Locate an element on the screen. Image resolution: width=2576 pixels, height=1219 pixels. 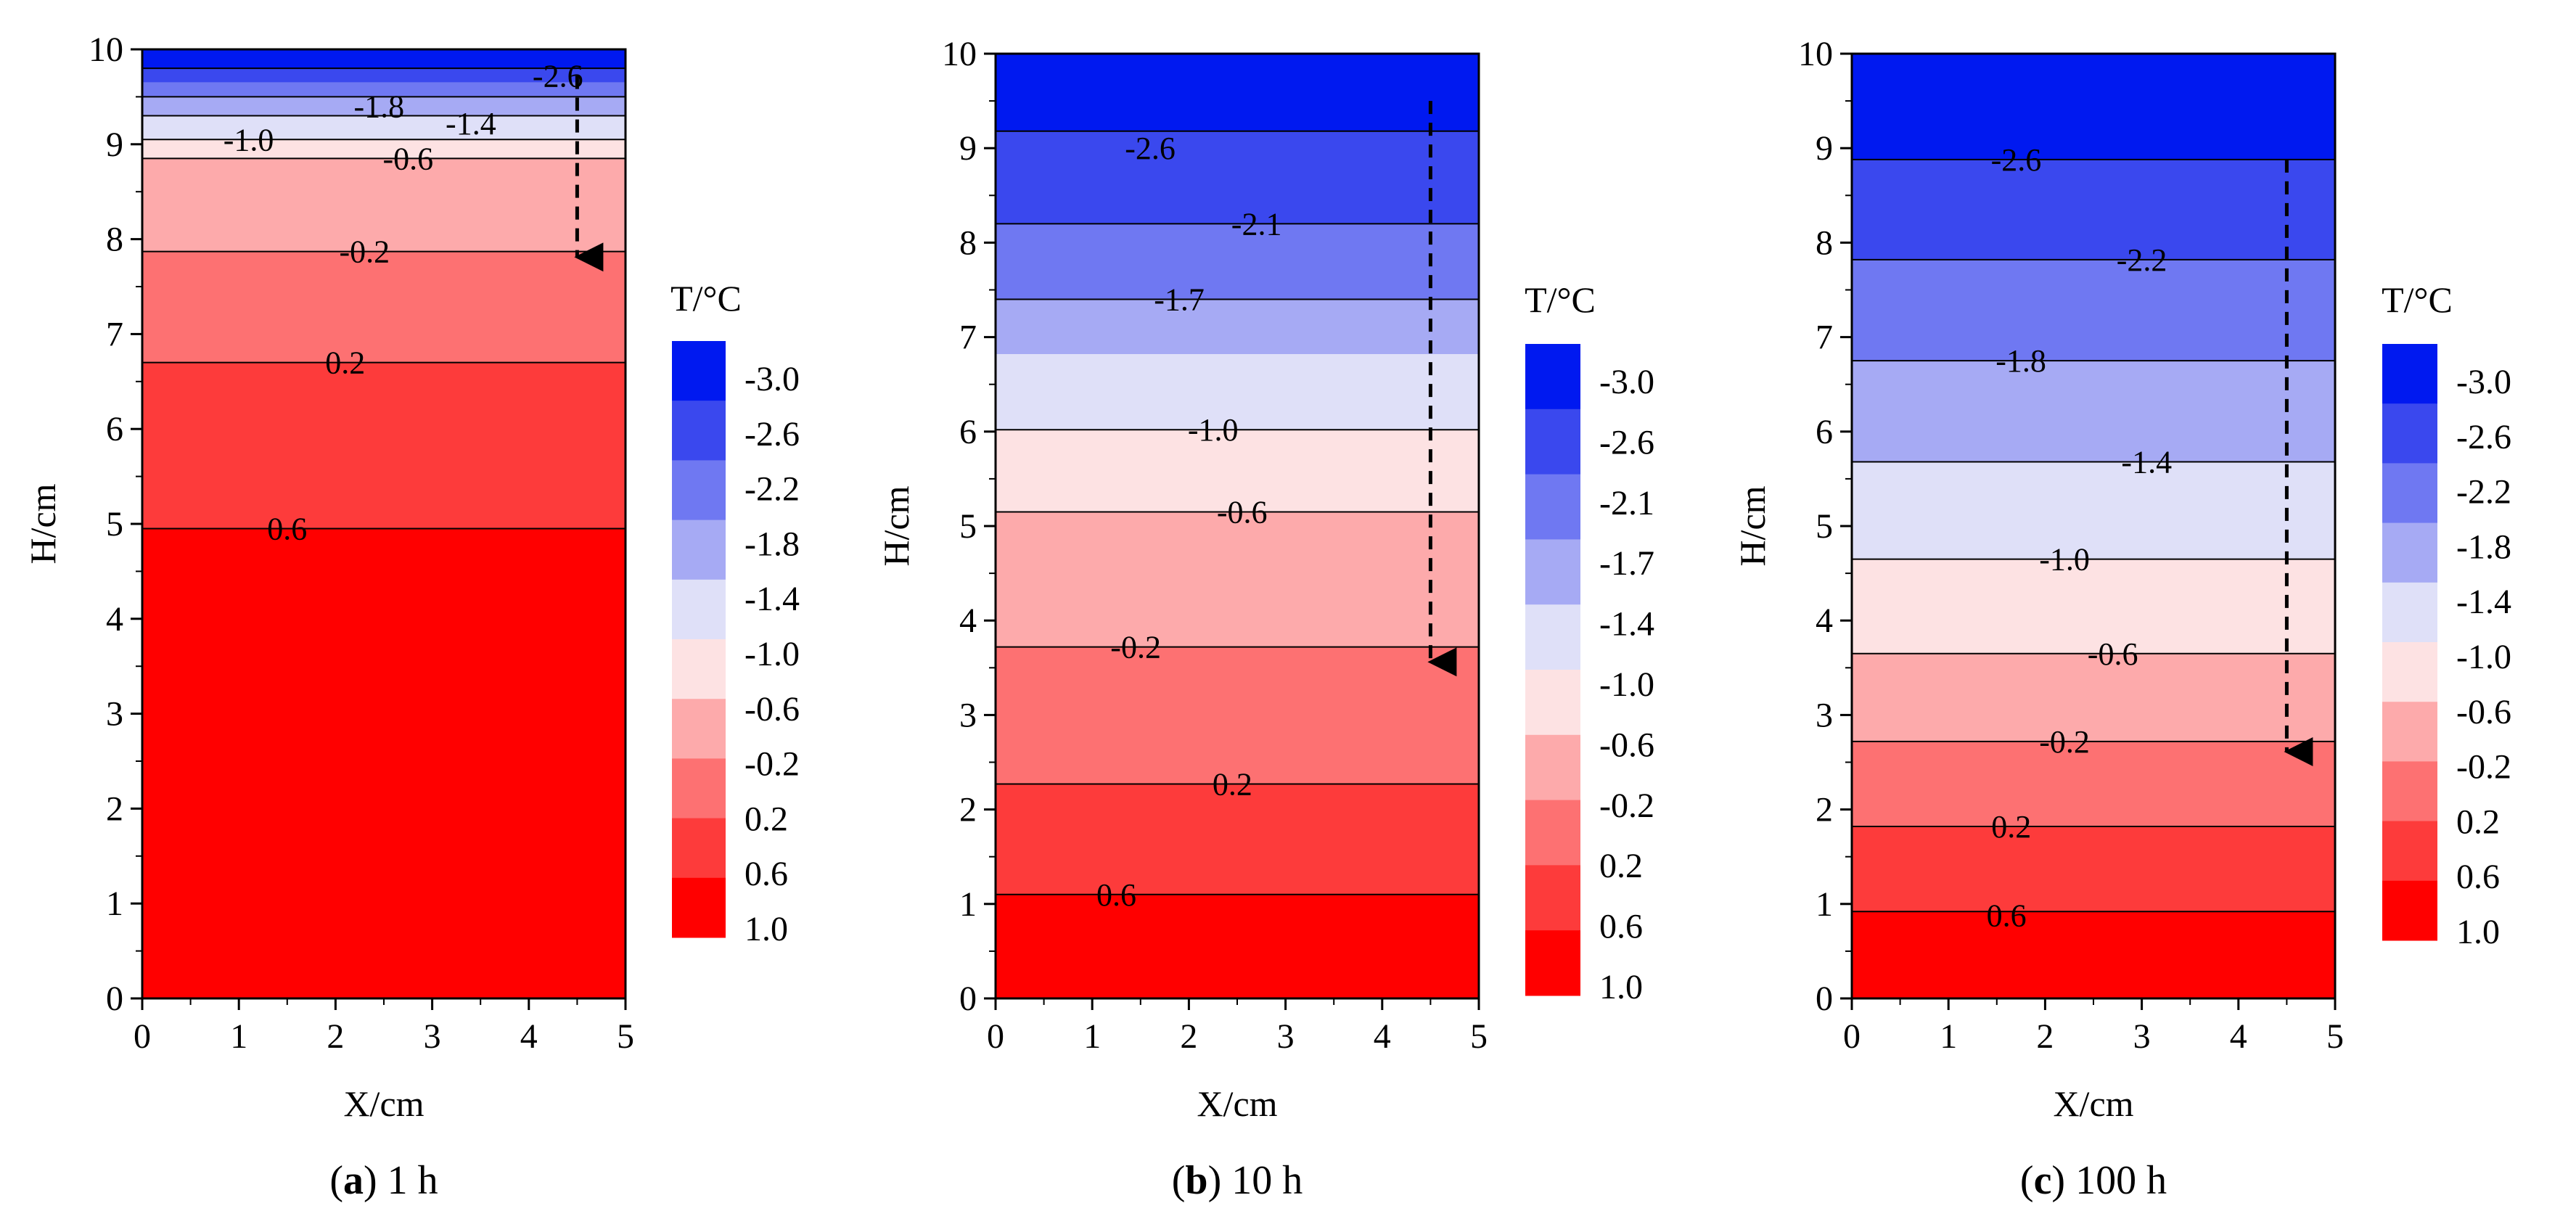
caption-time: 10 h is located at coordinates (1267, 1180).